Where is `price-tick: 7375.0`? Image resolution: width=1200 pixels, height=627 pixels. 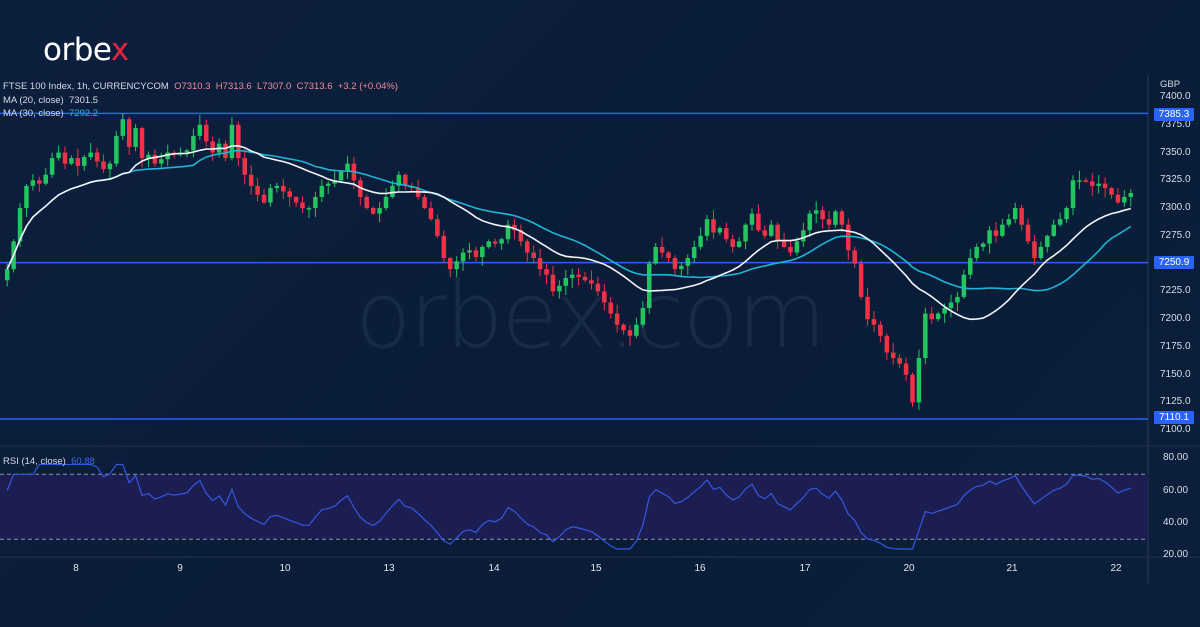 price-tick: 7375.0 is located at coordinates (1175, 124).